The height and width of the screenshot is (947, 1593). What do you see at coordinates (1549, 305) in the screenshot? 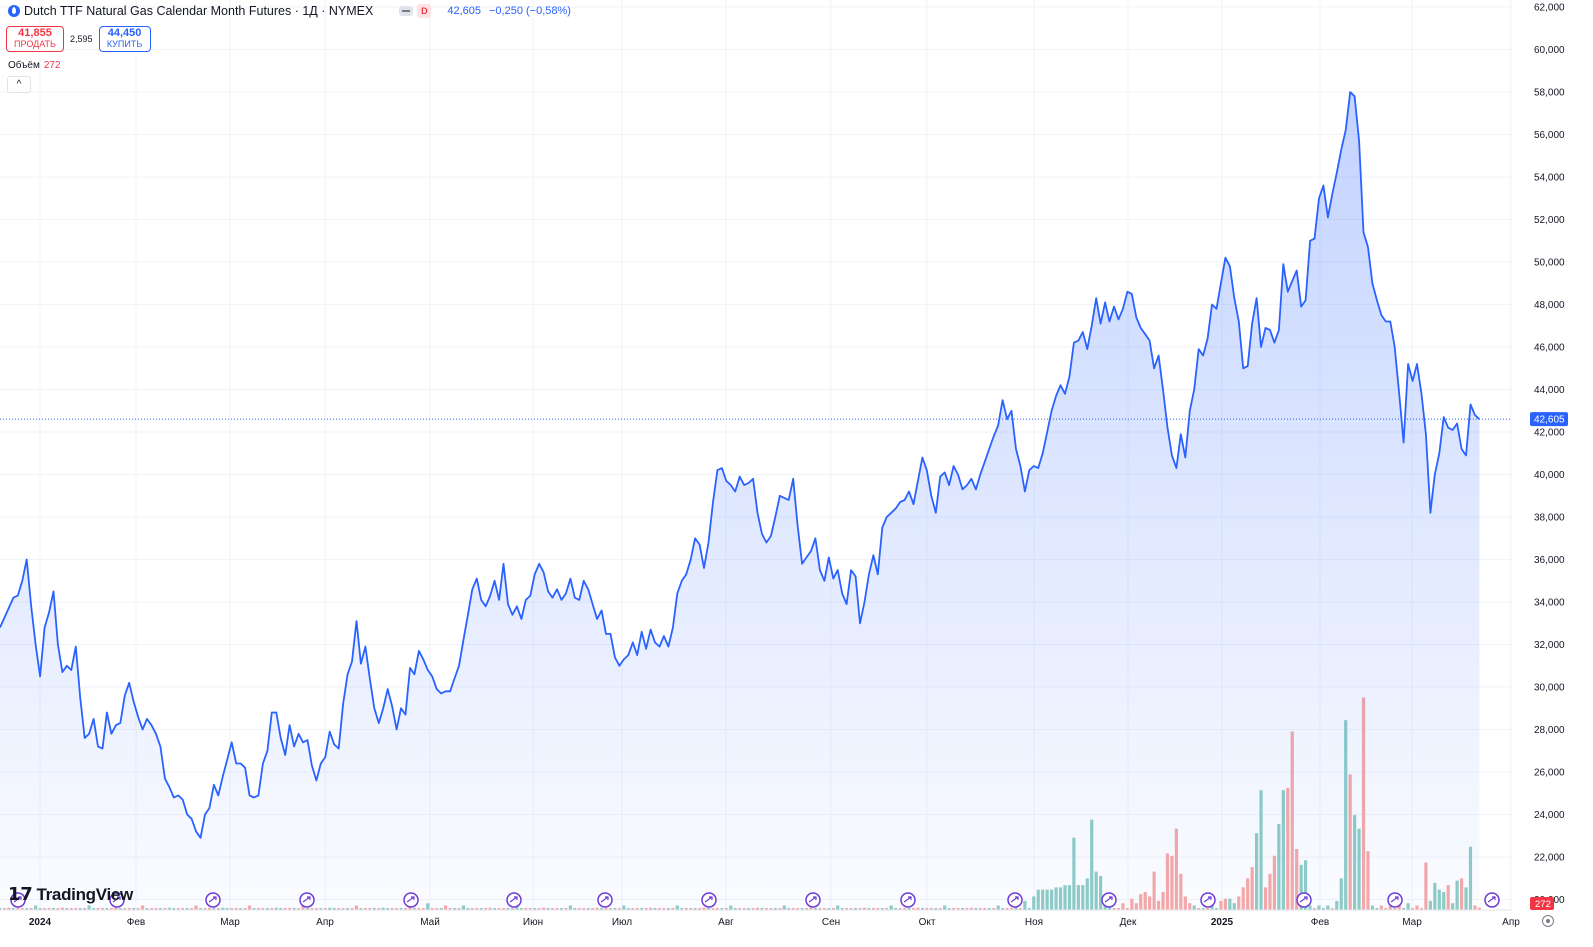
I see `price-tick-label: 48,000` at bounding box center [1549, 305].